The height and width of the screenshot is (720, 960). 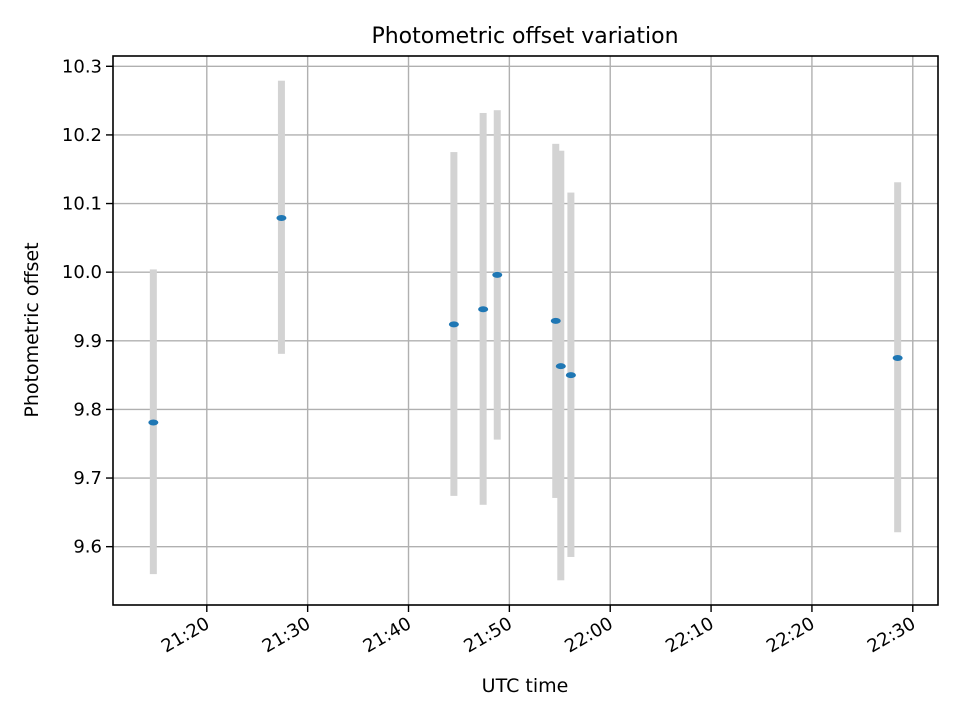 I want to click on chart-title: Photometric offset variation, so click(x=524, y=36).